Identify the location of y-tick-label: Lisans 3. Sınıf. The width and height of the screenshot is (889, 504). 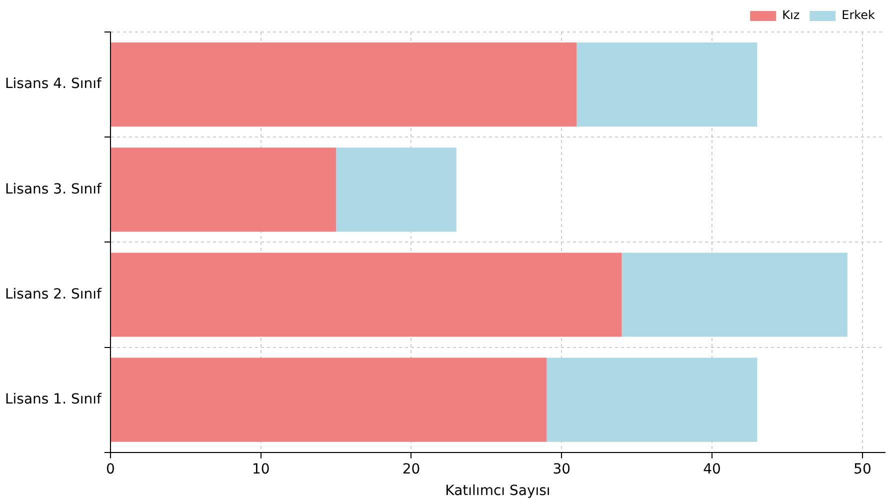
(53, 189).